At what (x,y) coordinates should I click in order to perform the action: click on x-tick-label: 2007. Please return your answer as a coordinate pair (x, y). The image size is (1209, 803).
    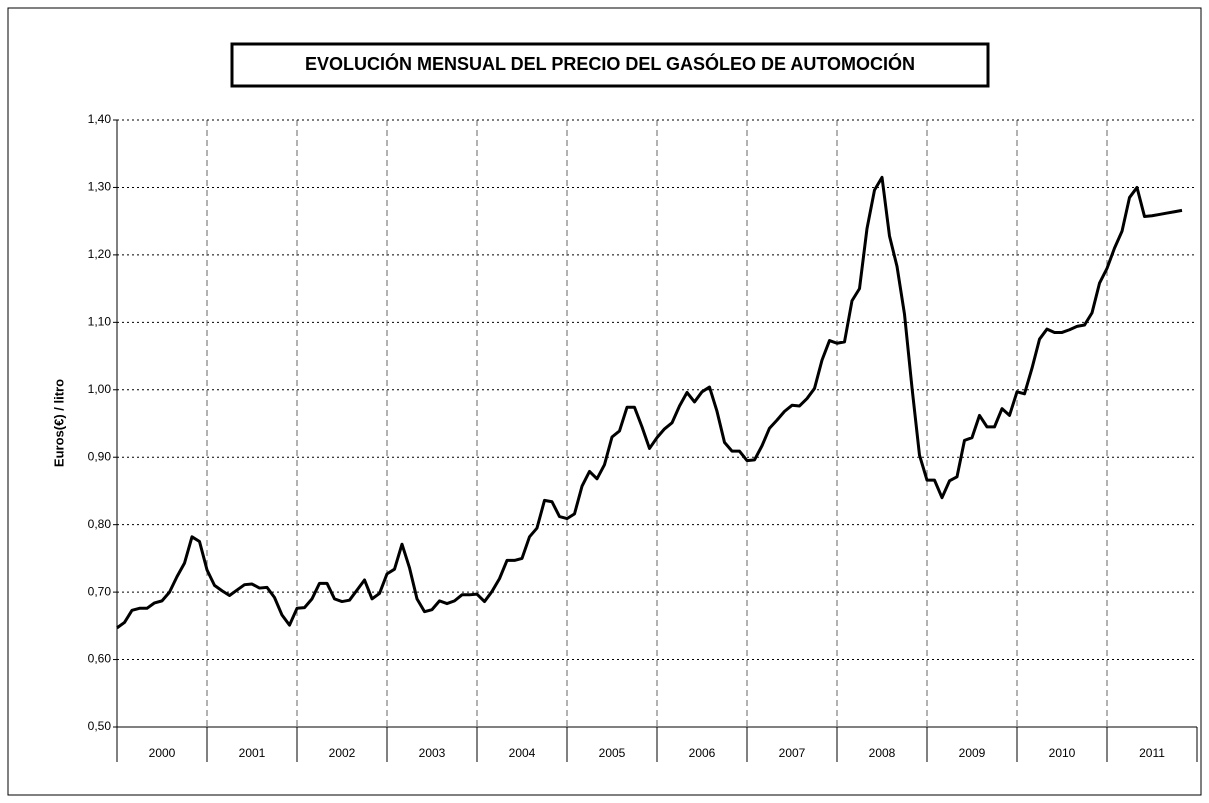
    Looking at the image, I should click on (792, 753).